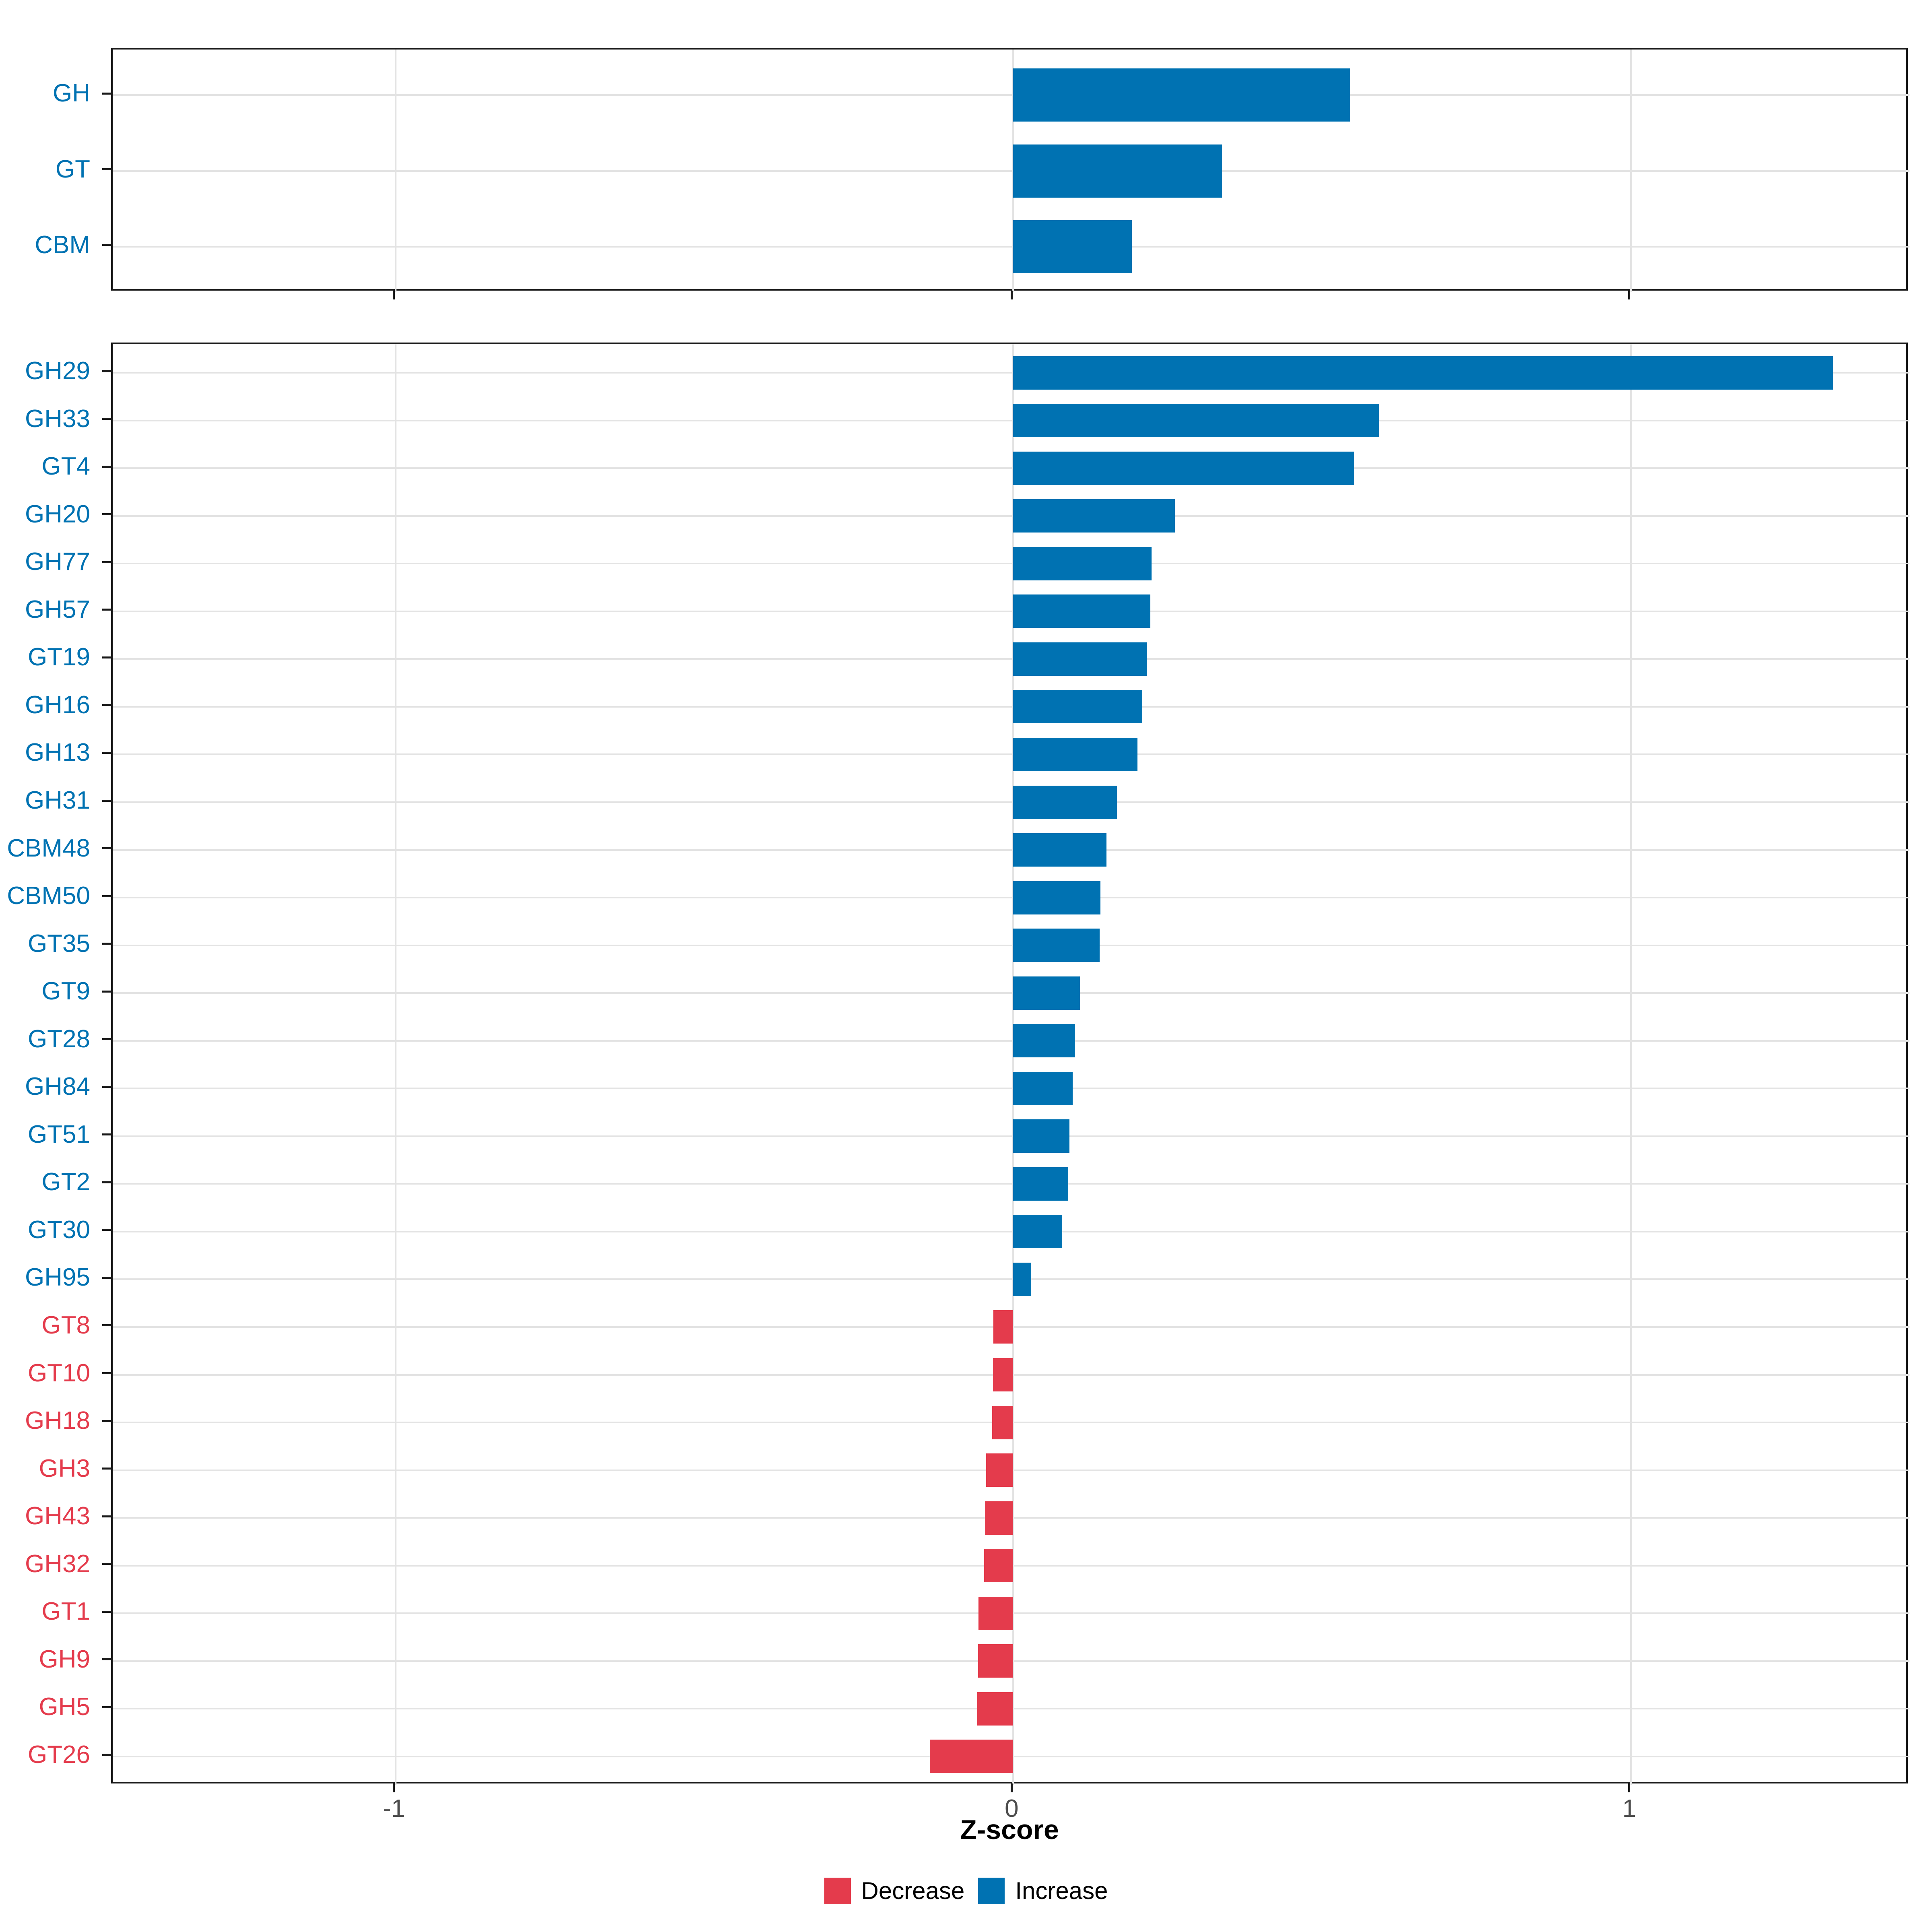  Describe the element at coordinates (57, 1516) in the screenshot. I see `category-label-GH43: GH43` at that location.